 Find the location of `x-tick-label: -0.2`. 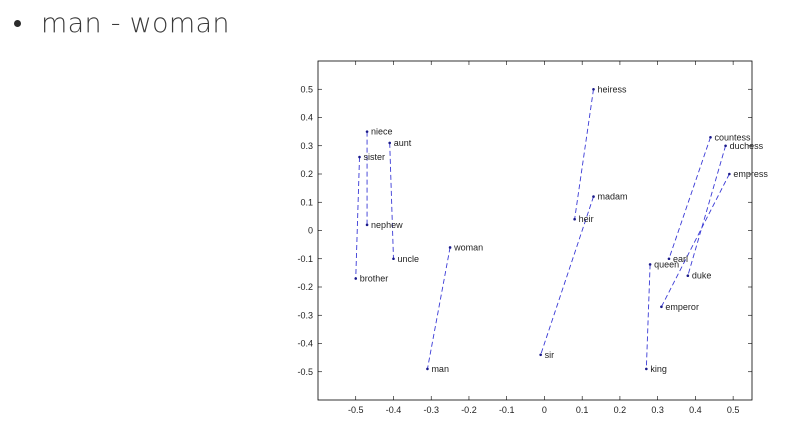

x-tick-label: -0.2 is located at coordinates (469, 410).